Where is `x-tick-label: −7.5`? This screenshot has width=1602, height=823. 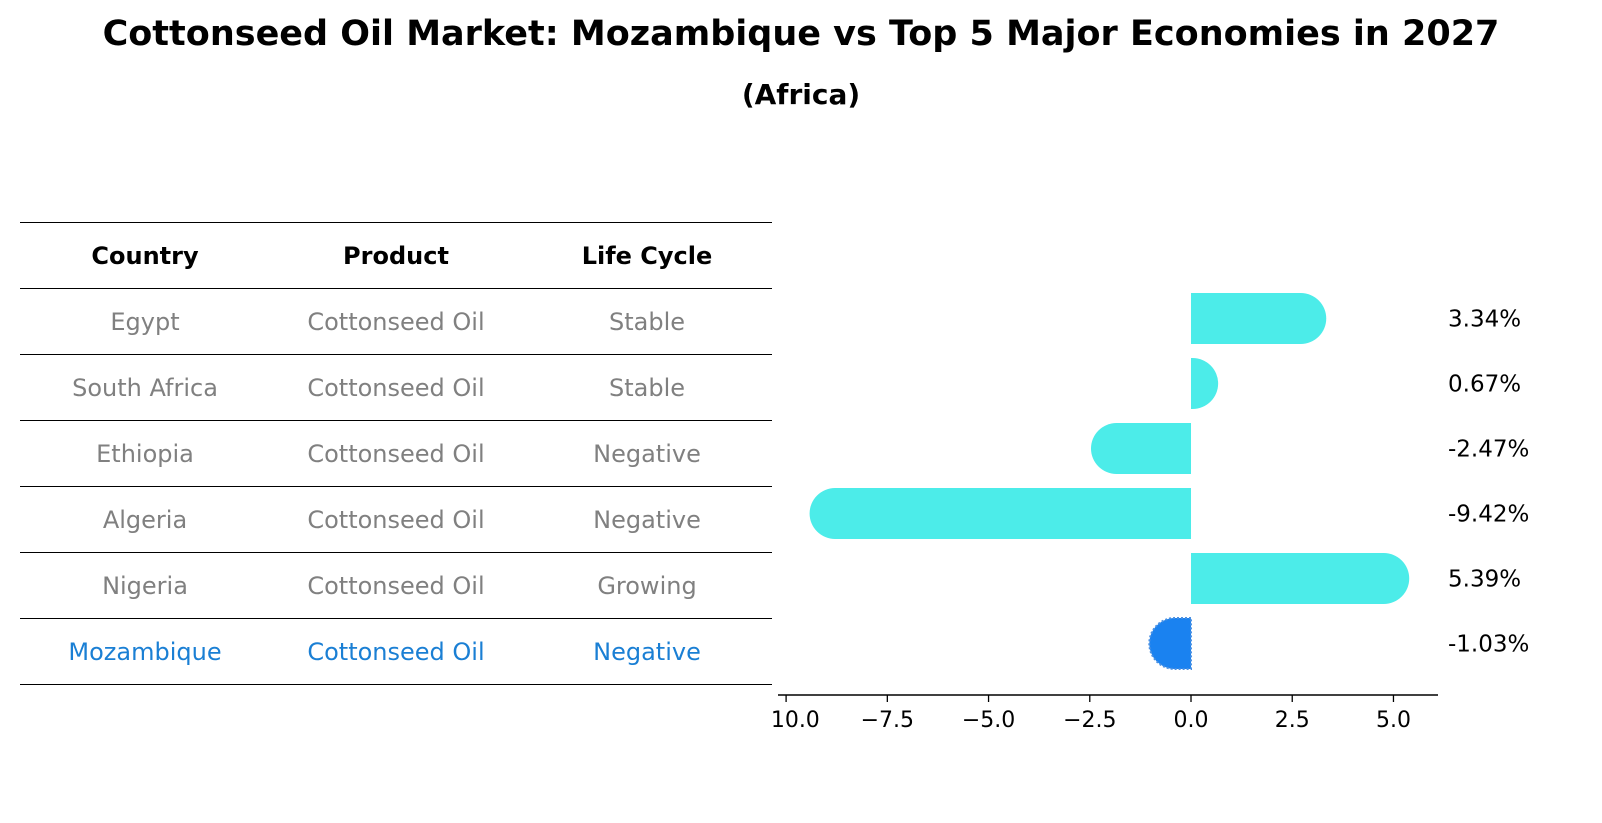 x-tick-label: −7.5 is located at coordinates (887, 720).